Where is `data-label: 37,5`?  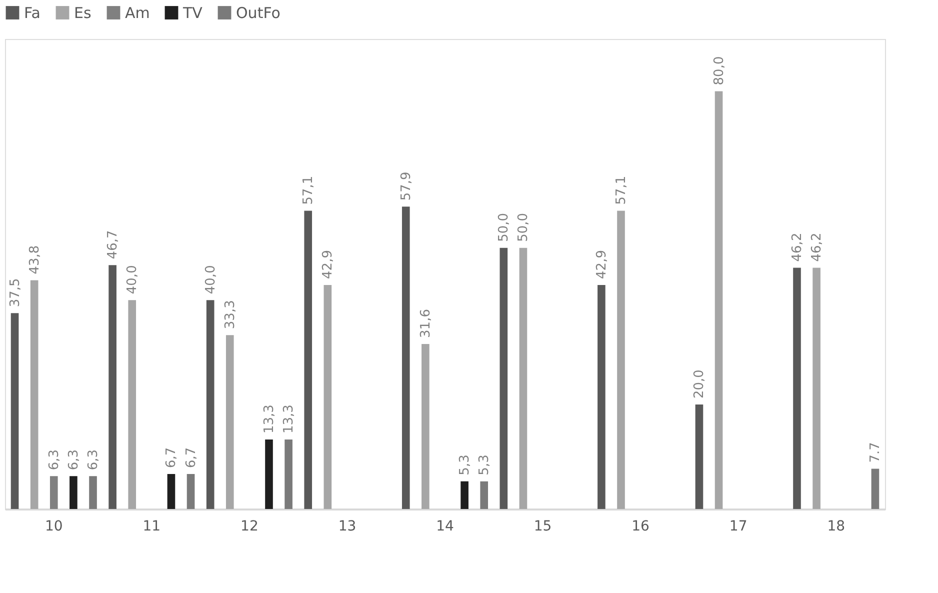 data-label: 37,5 is located at coordinates (15, 293).